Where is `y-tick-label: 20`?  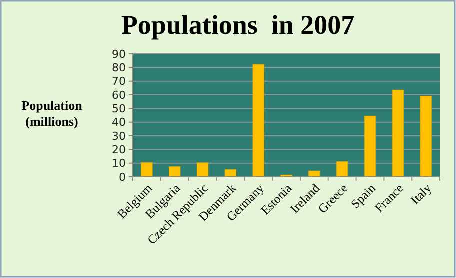
y-tick-label: 20 is located at coordinates (119, 150).